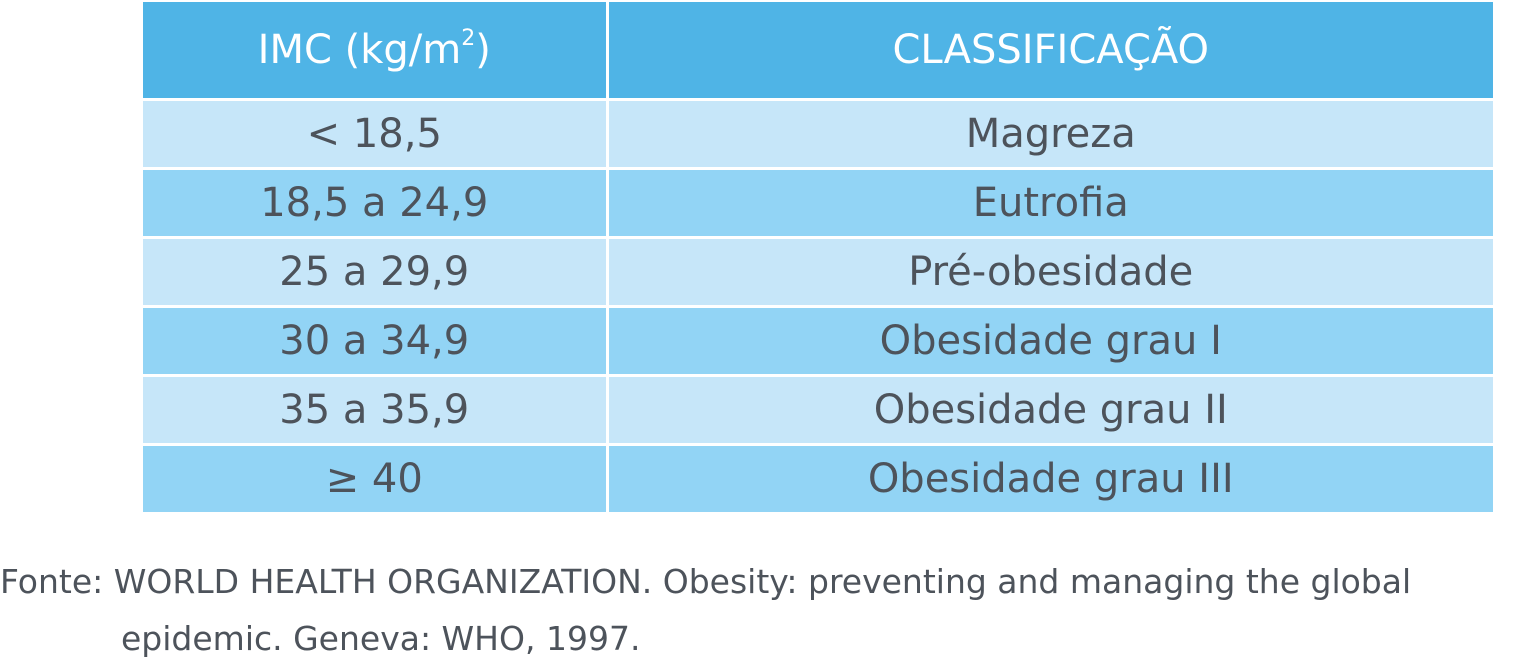 The width and height of the screenshot is (1525, 672). Describe the element at coordinates (376, 272) in the screenshot. I see `cell-imc: 25 a 29,9` at that location.